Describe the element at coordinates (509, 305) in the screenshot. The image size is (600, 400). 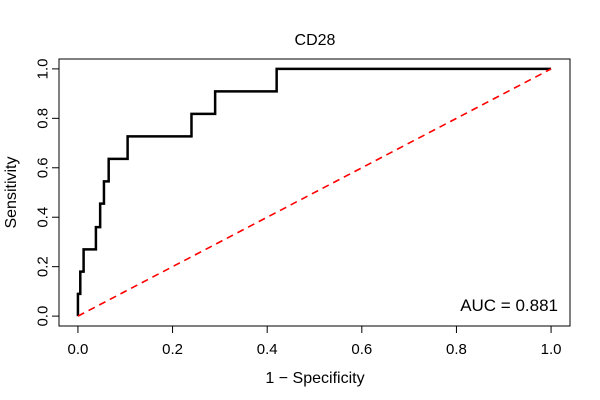
I see `auc-annotation: AUC = 0.881` at that location.